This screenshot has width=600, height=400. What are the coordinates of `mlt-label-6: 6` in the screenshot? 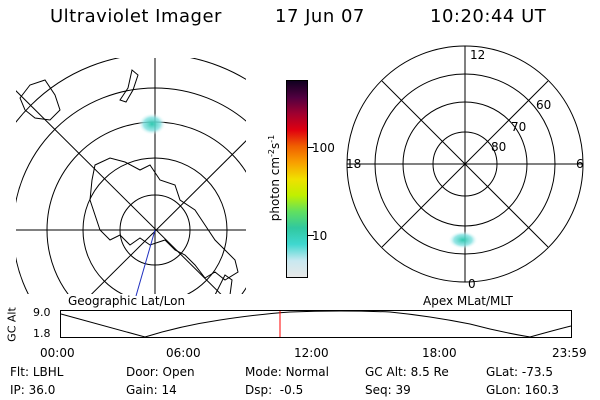 It's located at (580, 164).